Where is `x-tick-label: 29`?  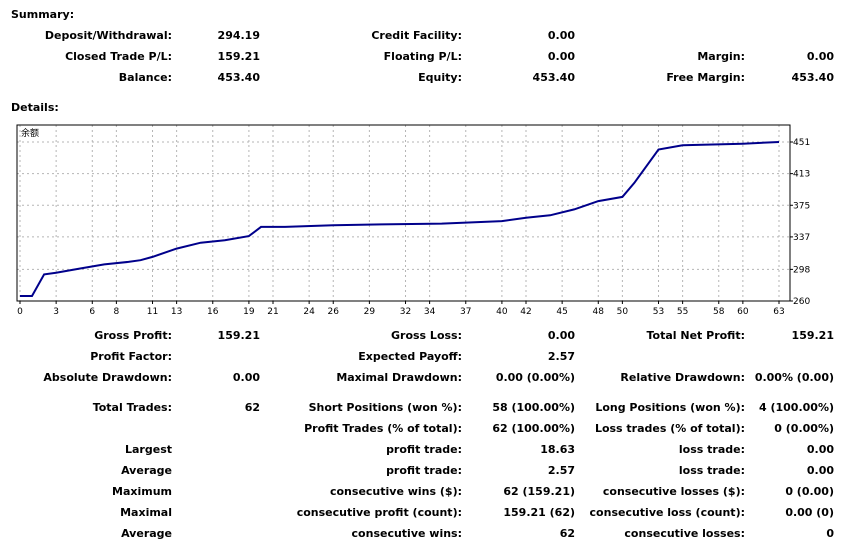
x-tick-label: 29 is located at coordinates (370, 312).